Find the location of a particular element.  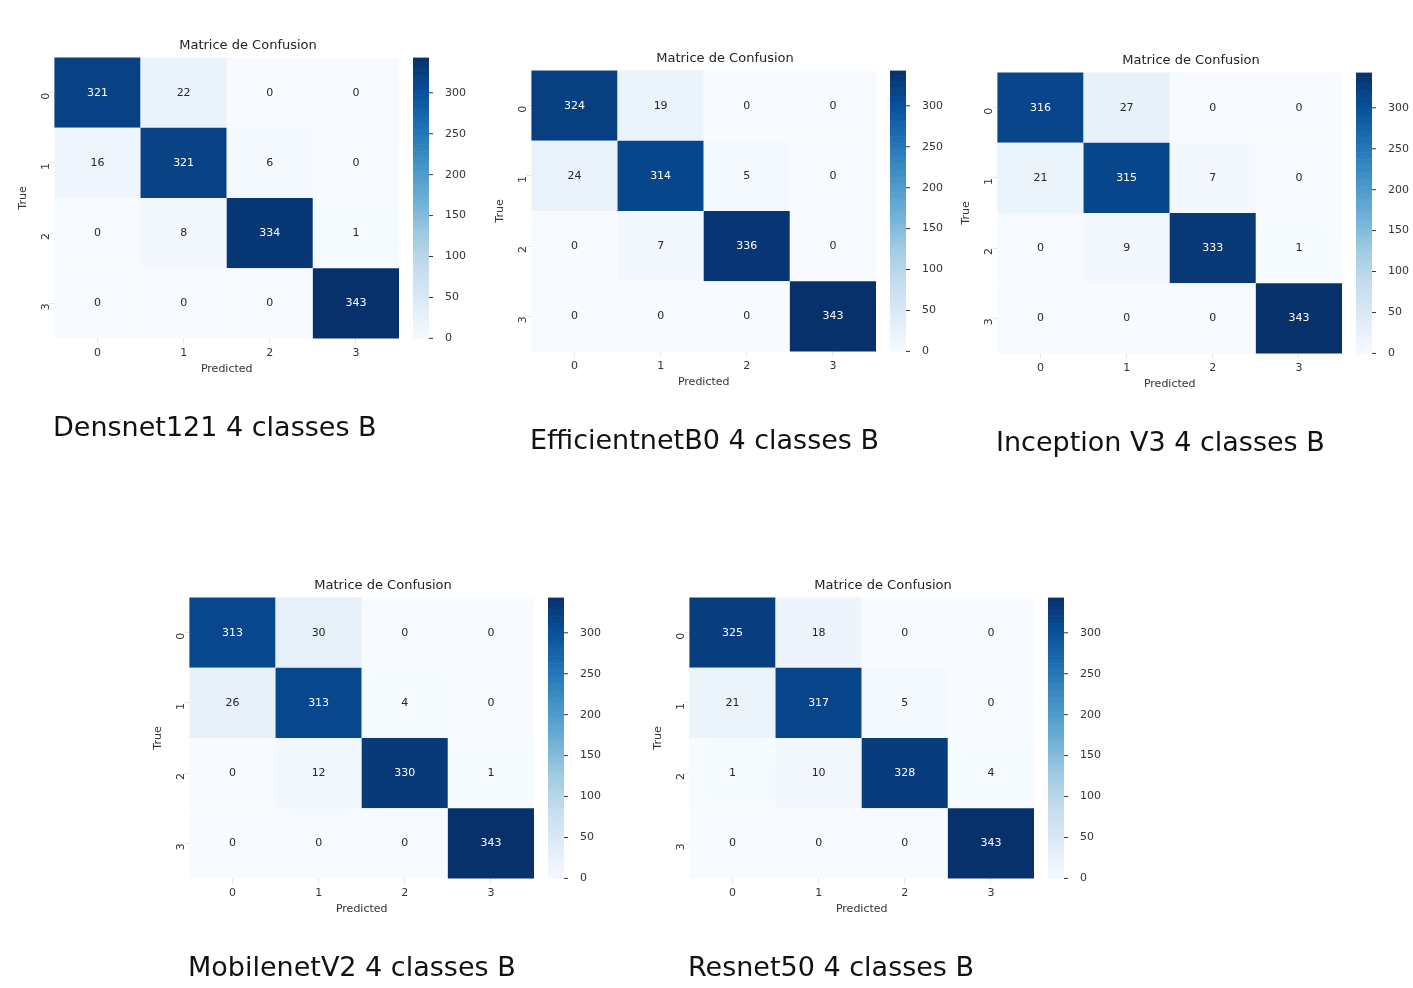

data-label: 27 is located at coordinates (1126, 107).